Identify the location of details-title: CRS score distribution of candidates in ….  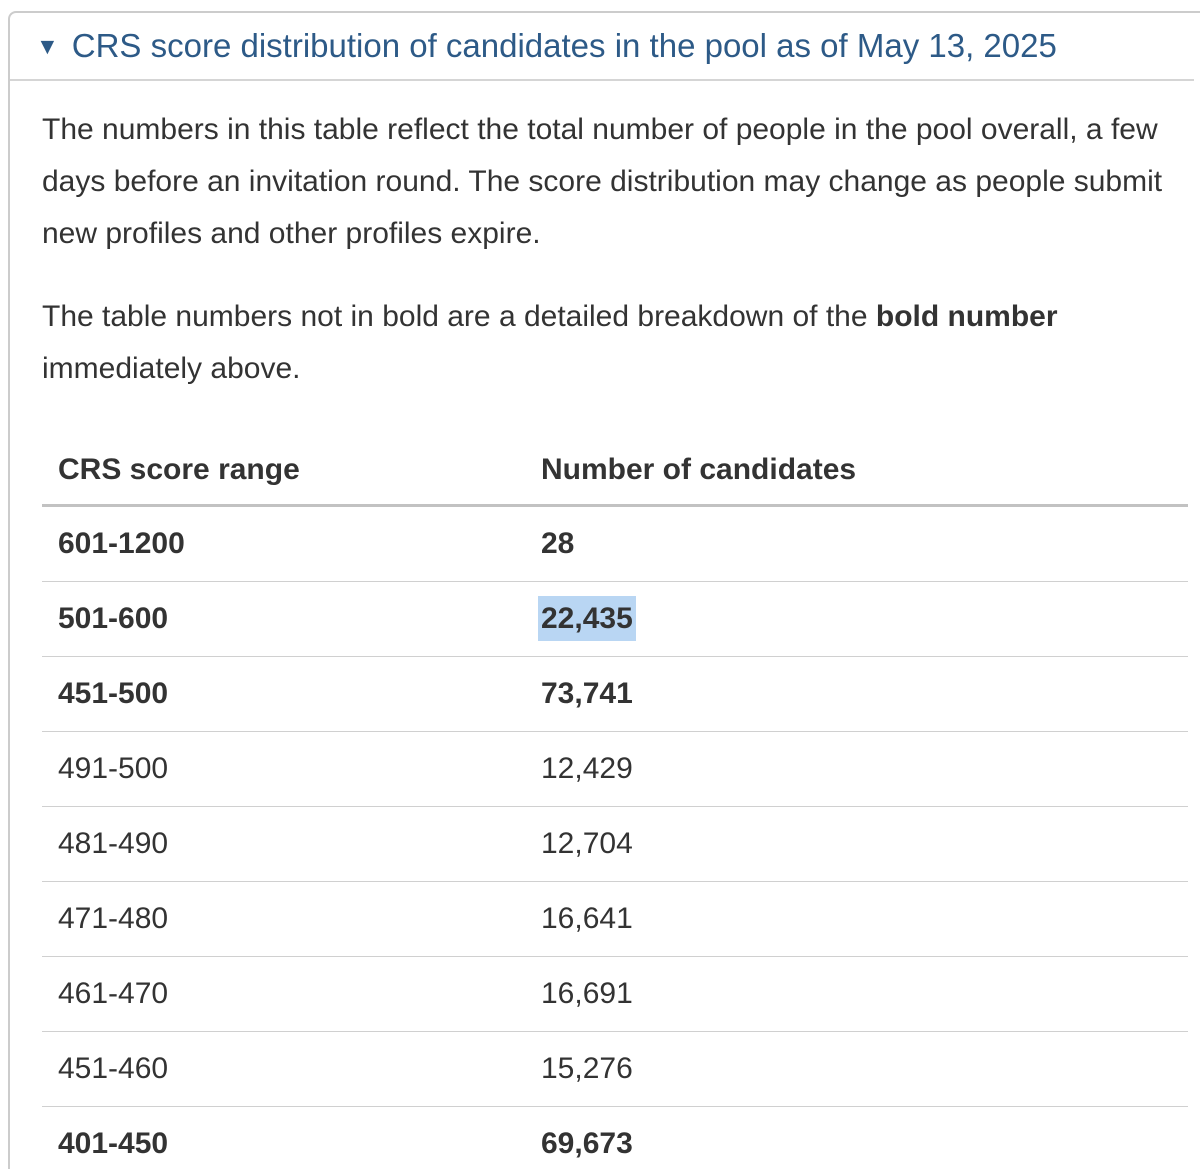
(564, 45).